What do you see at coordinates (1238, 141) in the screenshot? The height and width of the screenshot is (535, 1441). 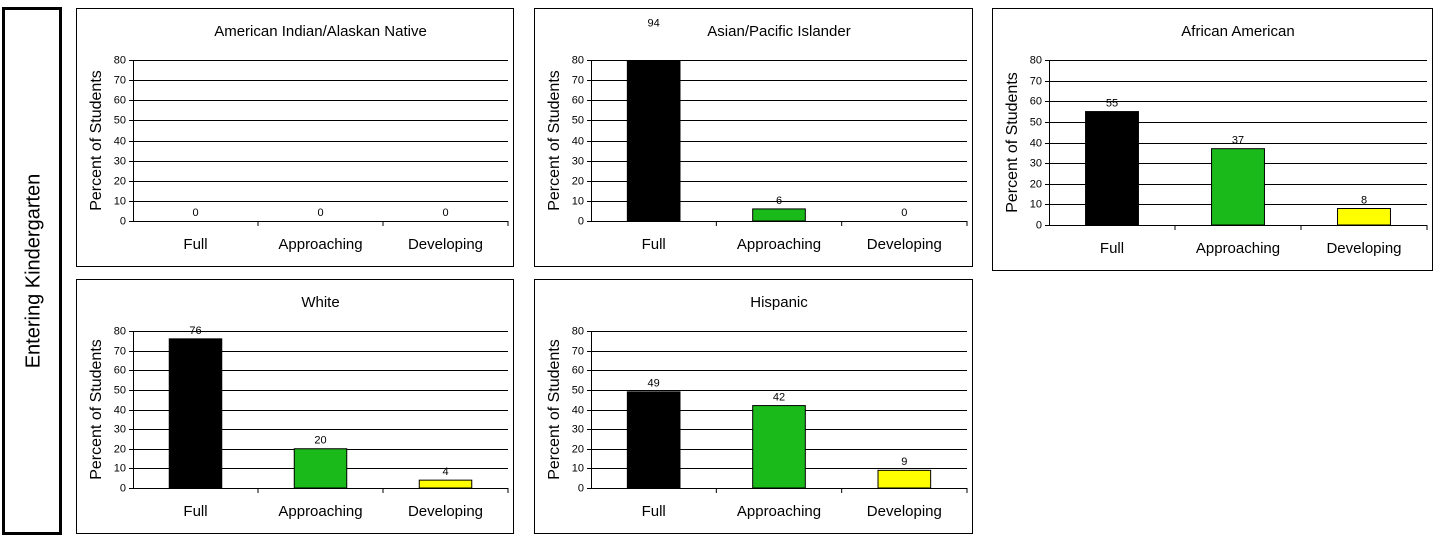 I see `value-label: 37` at bounding box center [1238, 141].